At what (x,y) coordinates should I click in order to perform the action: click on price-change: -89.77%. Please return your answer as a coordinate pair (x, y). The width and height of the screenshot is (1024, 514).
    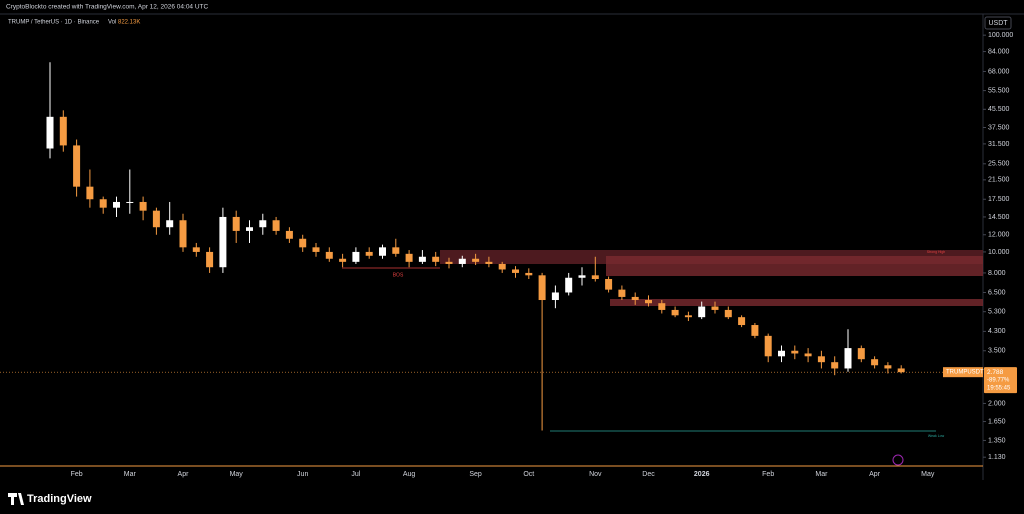
    Looking at the image, I should click on (998, 381).